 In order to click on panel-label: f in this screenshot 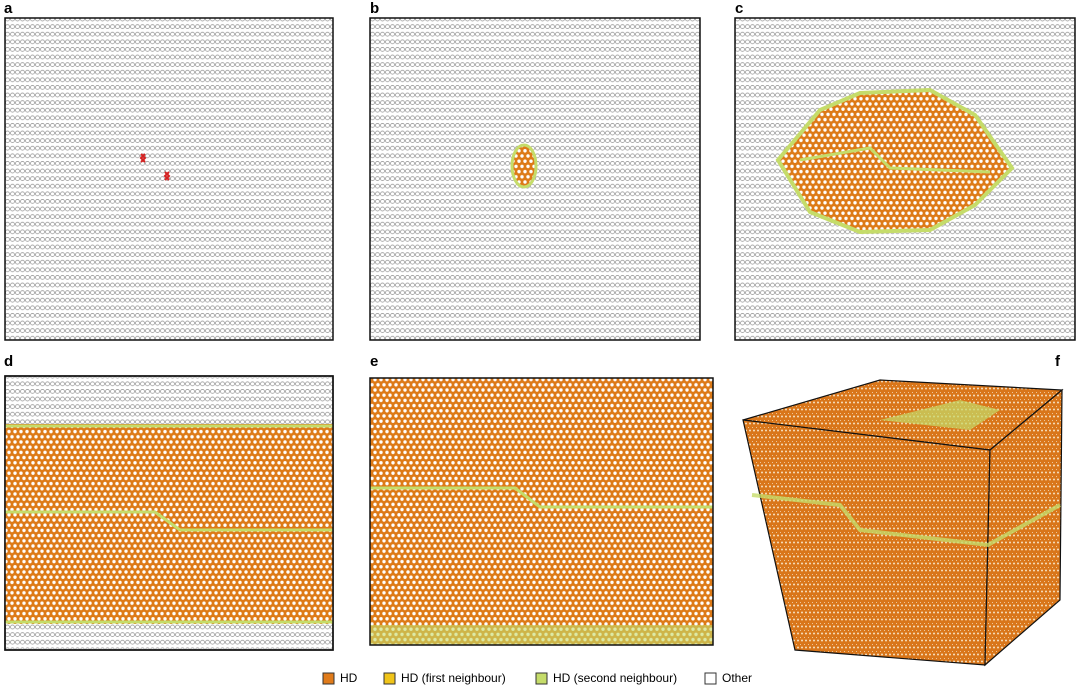, I will do `click(1058, 361)`.